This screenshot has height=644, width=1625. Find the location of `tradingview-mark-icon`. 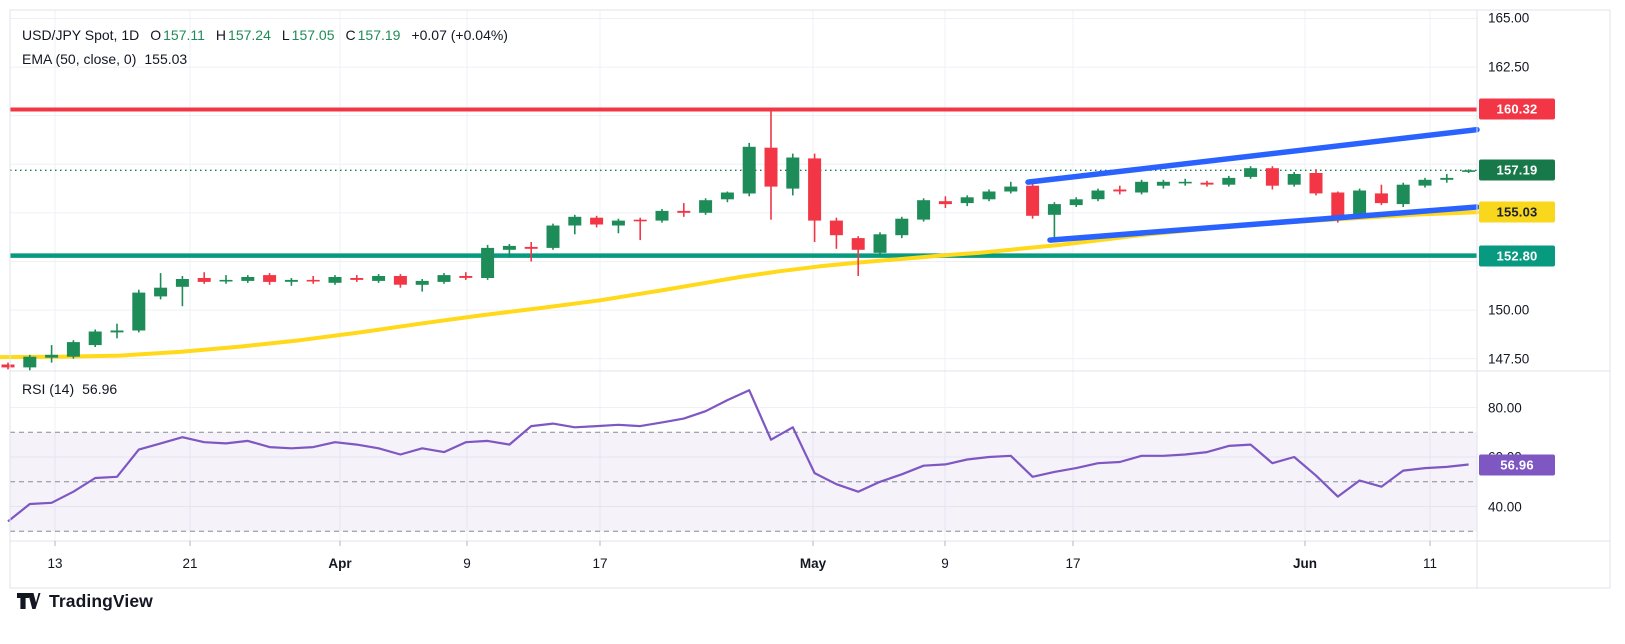

tradingview-mark-icon is located at coordinates (29, 601).